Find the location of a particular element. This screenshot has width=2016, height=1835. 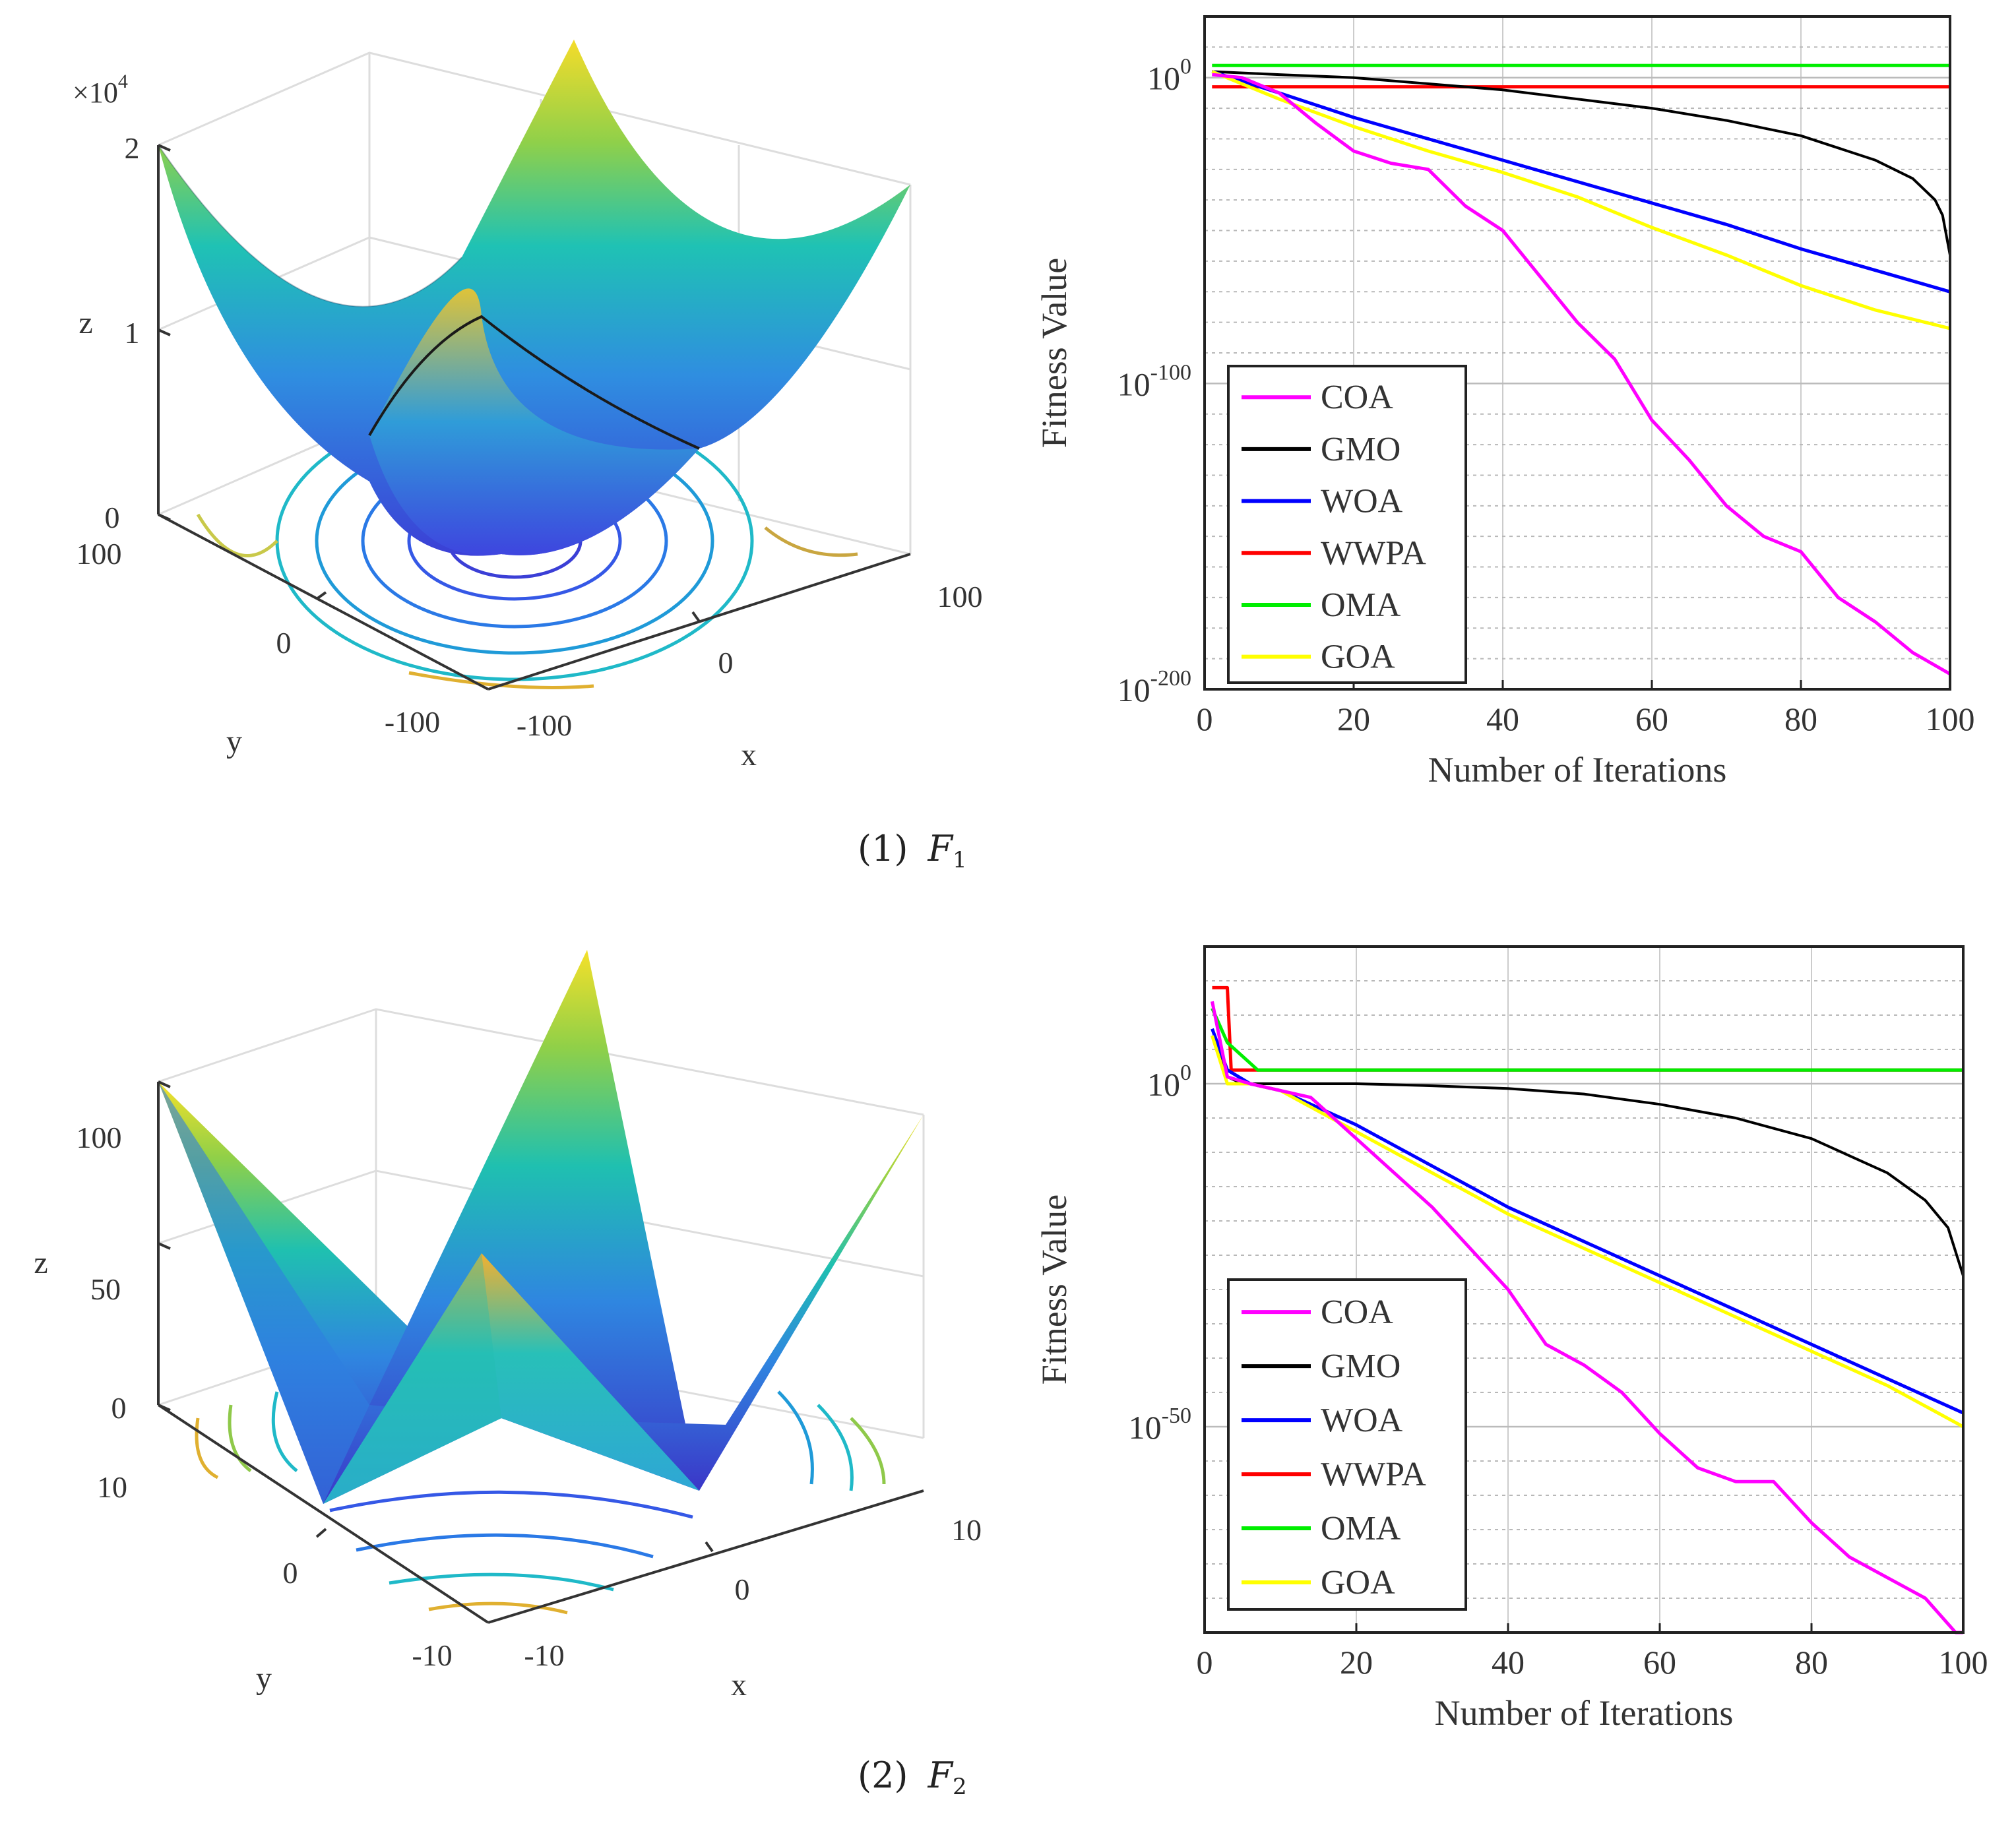

y-tick-exponent: -200 is located at coordinates (1170, 678).